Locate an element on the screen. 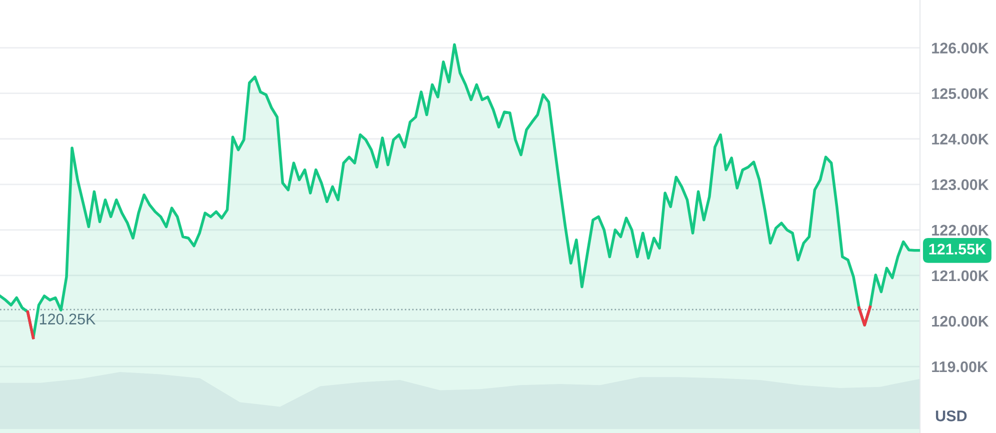  text: 121.55K is located at coordinates (957, 249).